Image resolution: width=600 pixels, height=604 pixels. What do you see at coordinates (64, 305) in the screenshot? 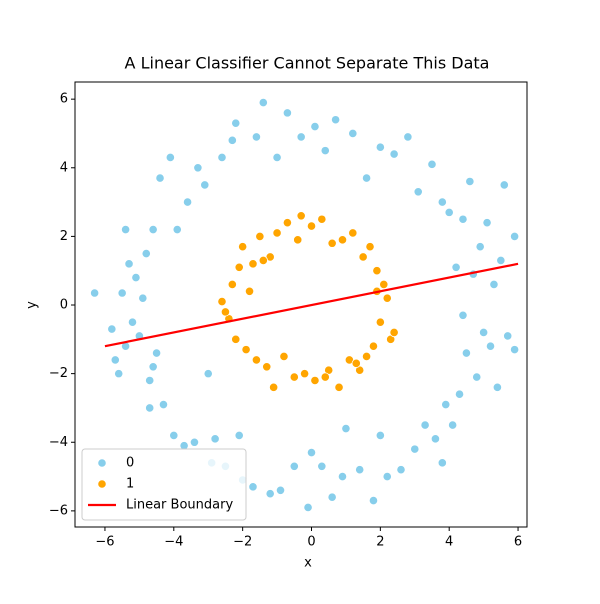
I see `y-tick-label: 0` at bounding box center [64, 305].